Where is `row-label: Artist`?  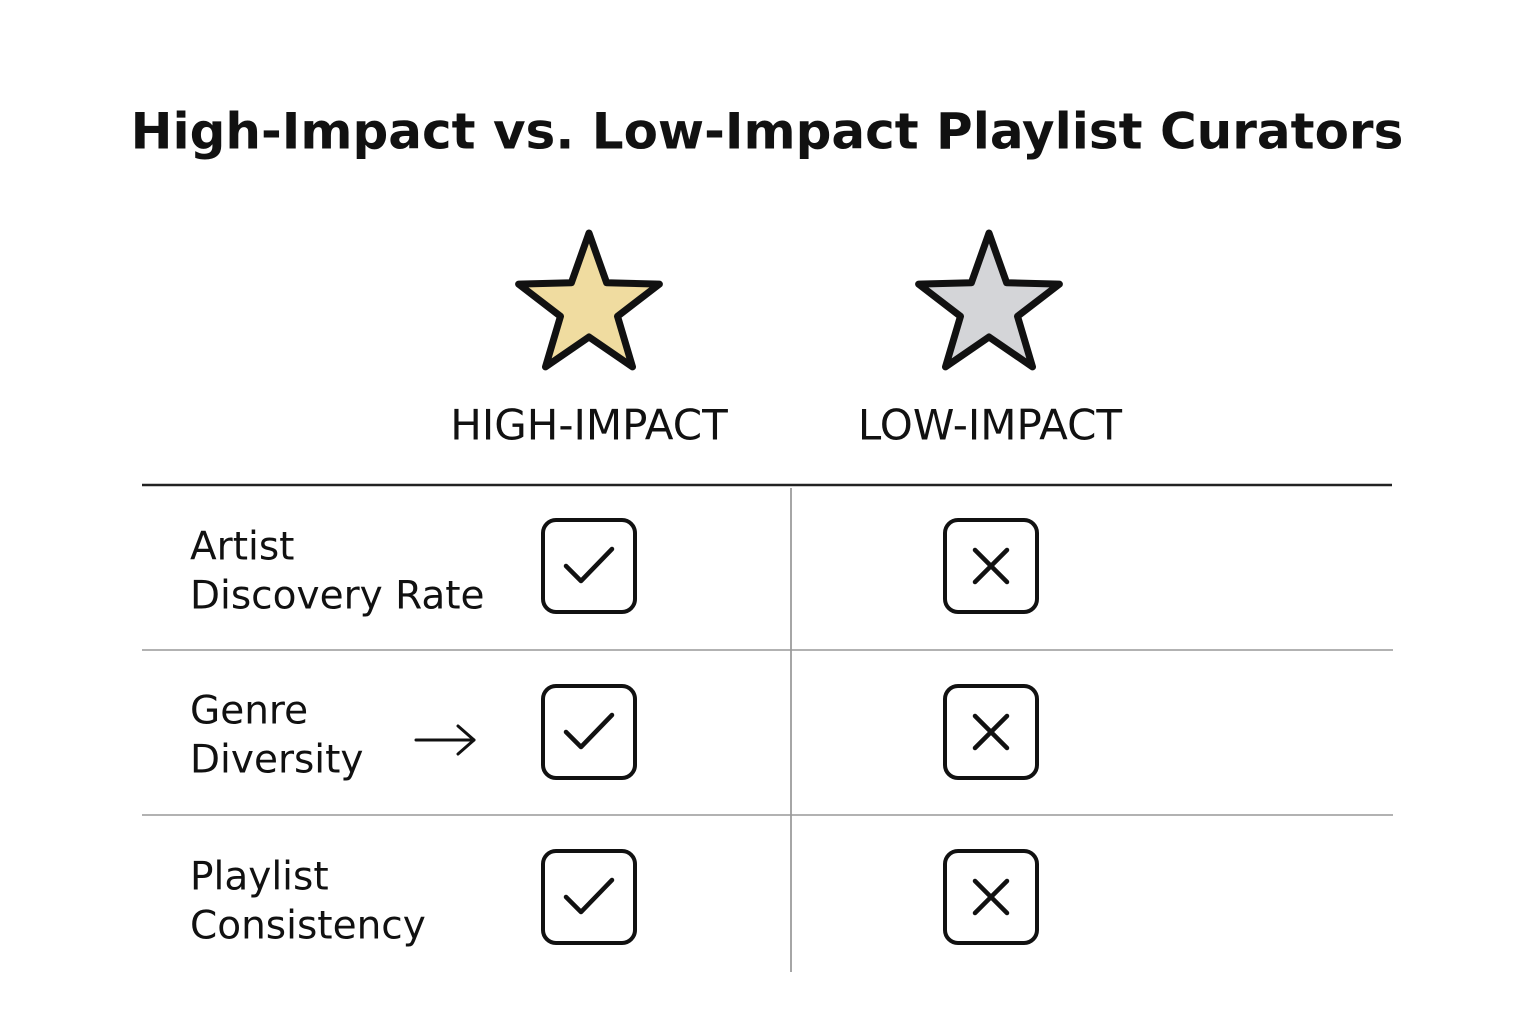
row-label: Artist is located at coordinates (242, 547).